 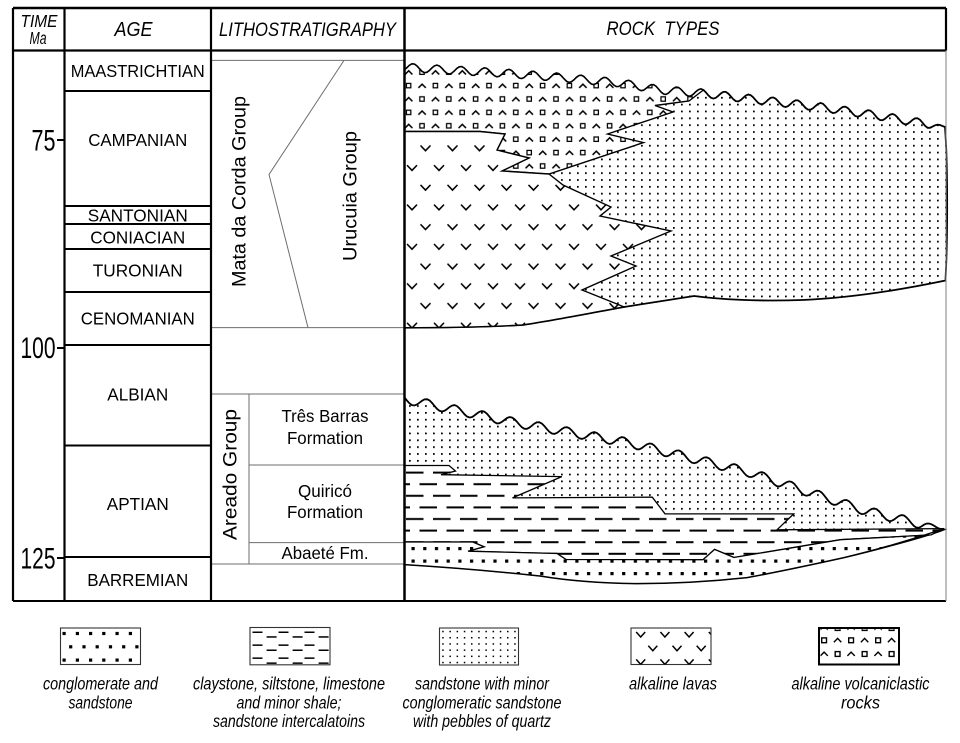 I want to click on svg-text: sandstone intercalatoins, so click(x=289, y=721).